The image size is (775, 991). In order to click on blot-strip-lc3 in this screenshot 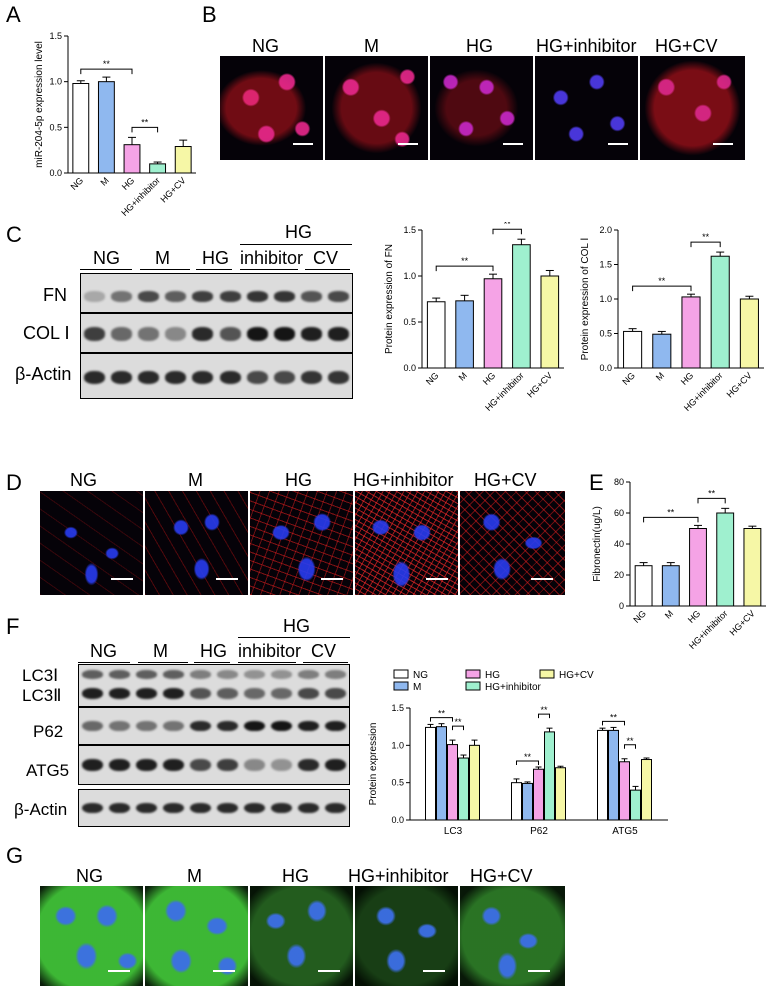, I will do `click(214, 685)`.